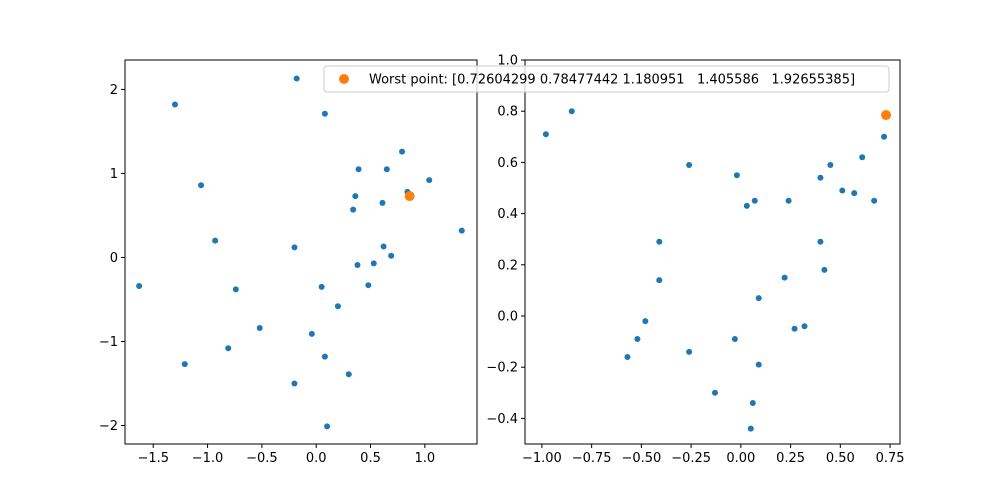 This screenshot has height=500, width=1000. Describe the element at coordinates (153, 458) in the screenshot. I see `x-tick-label: −1.5` at that location.